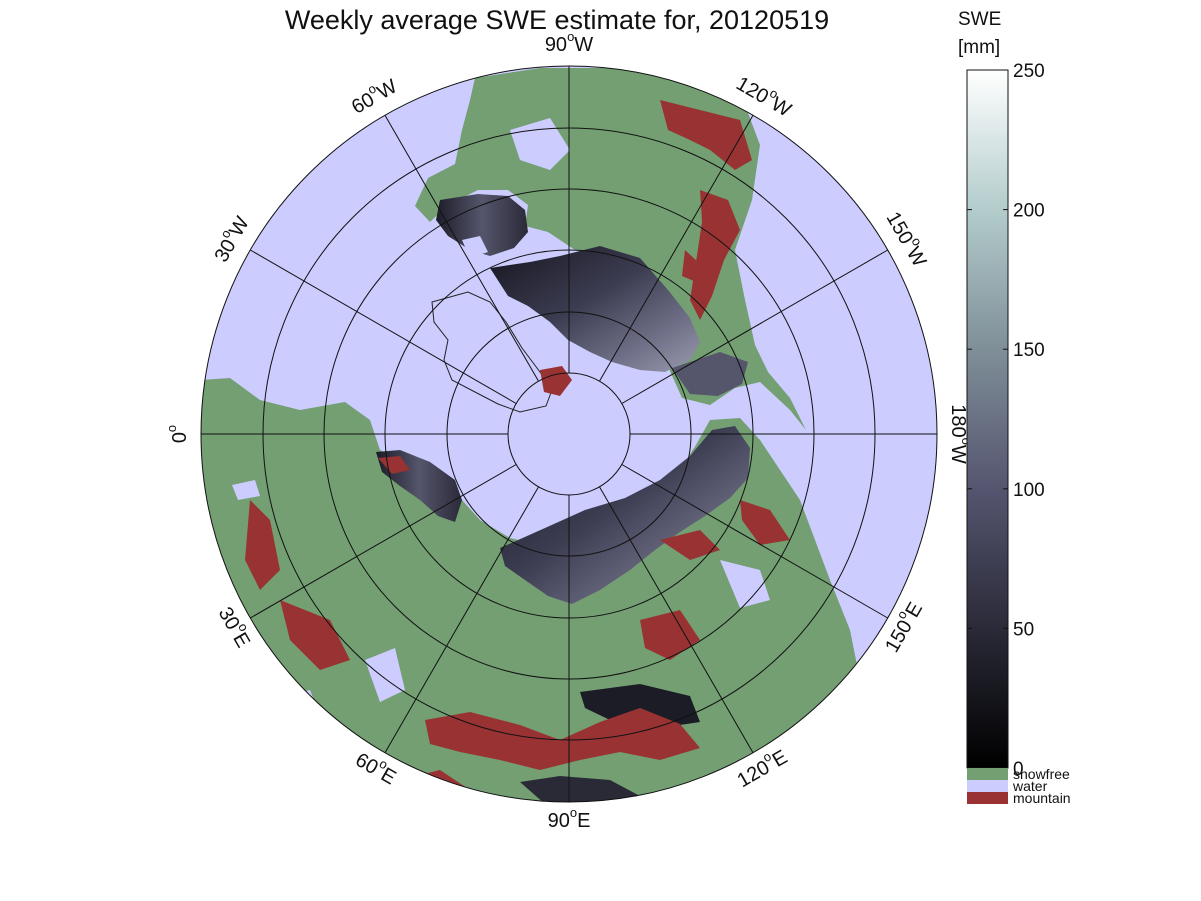  What do you see at coordinates (987, 786) in the screenshot?
I see `category-swatch-water` at bounding box center [987, 786].